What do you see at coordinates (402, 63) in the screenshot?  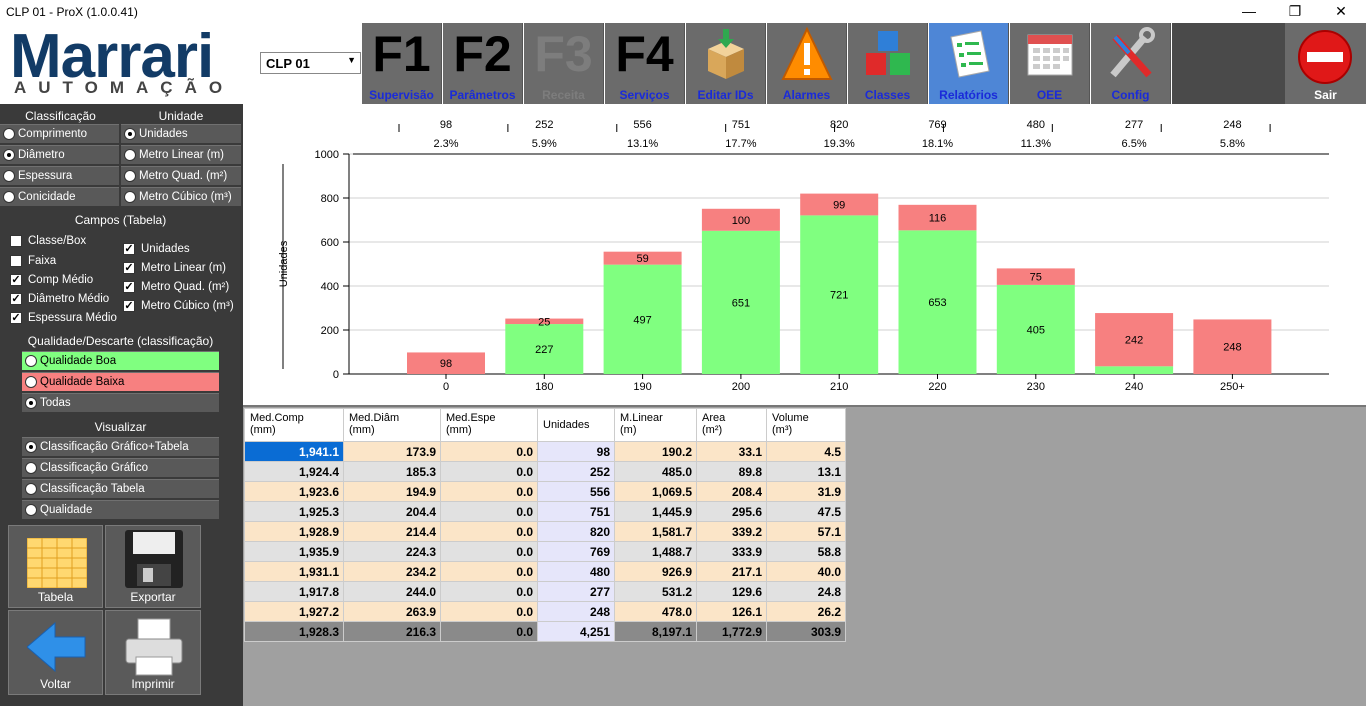 I see `f1-supervisao-button: F1 Supervisão` at bounding box center [402, 63].